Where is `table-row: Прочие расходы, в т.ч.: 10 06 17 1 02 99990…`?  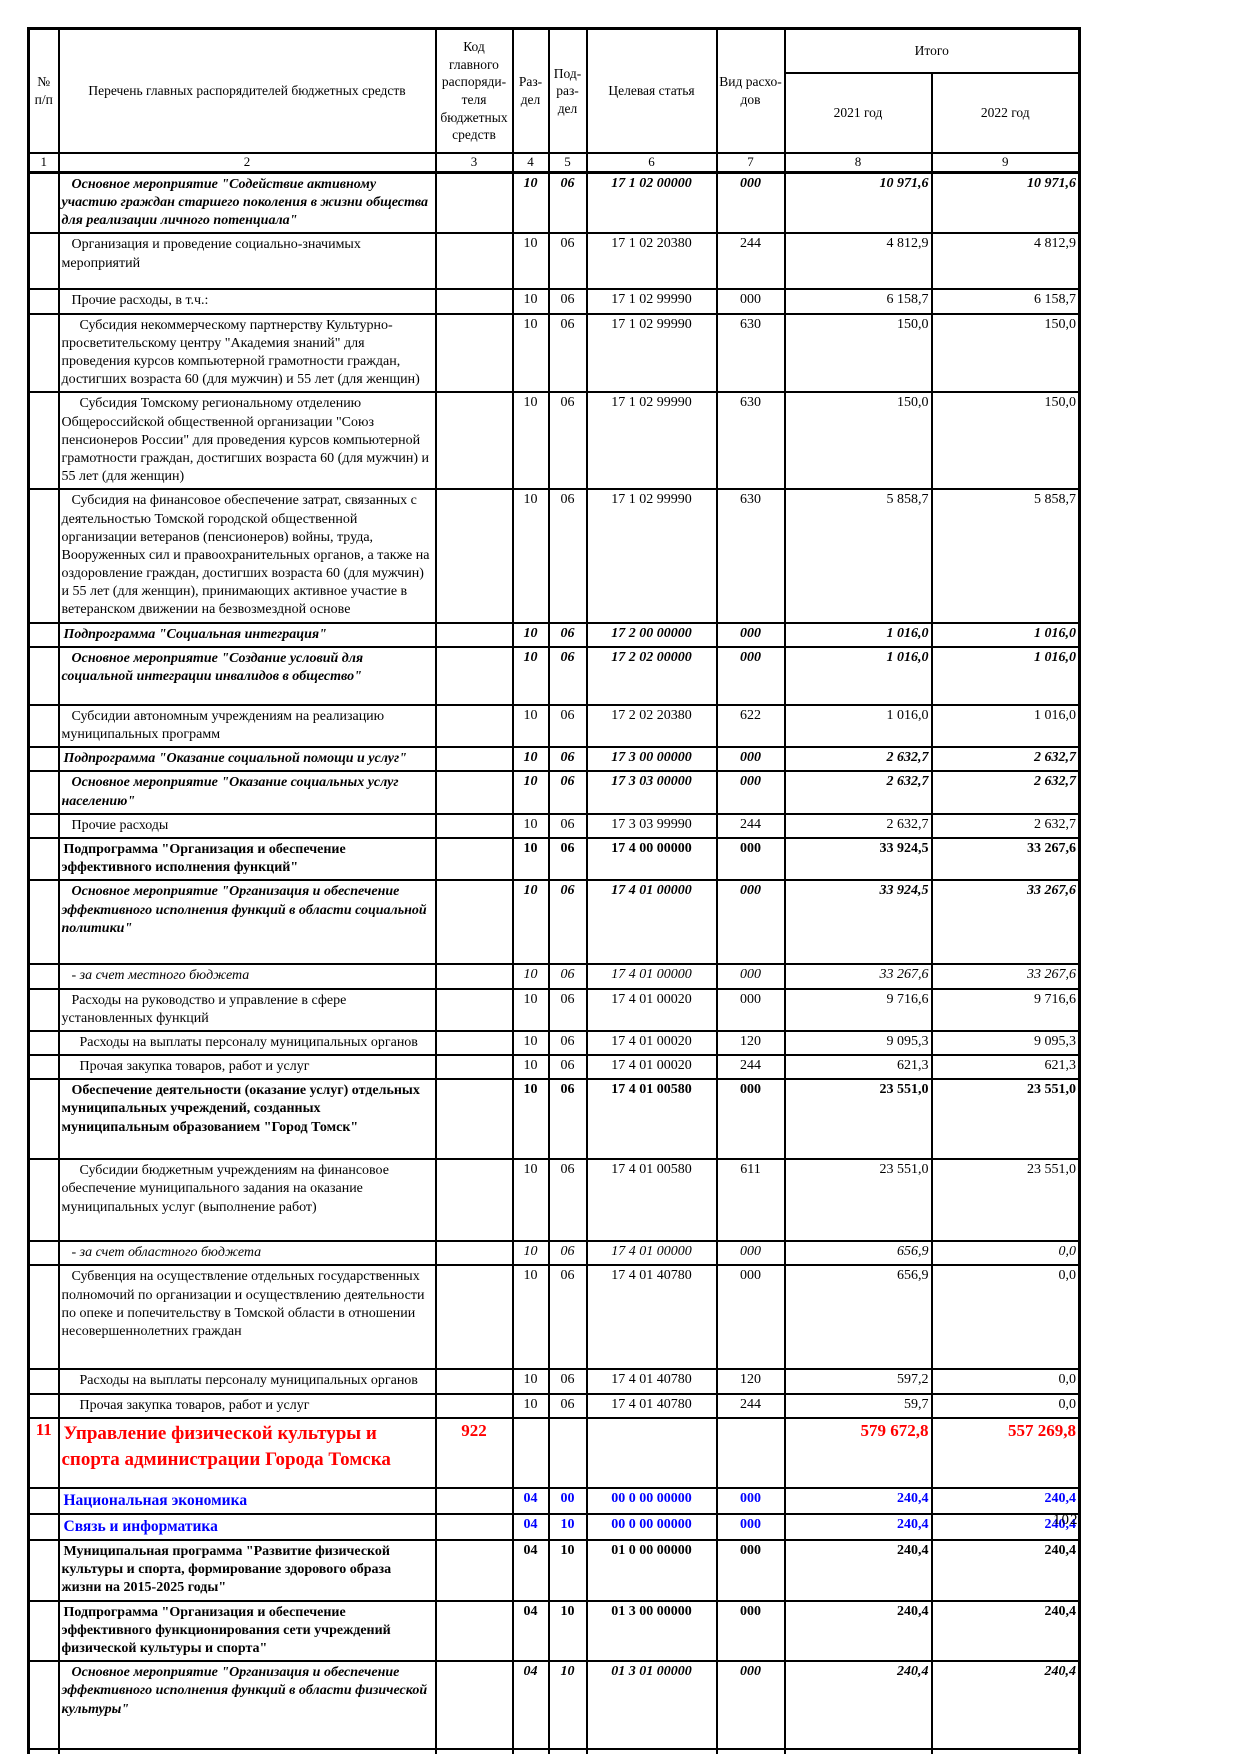 table-row: Прочие расходы, в т.ч.: 10 06 17 1 02 99990… is located at coordinates (554, 301).